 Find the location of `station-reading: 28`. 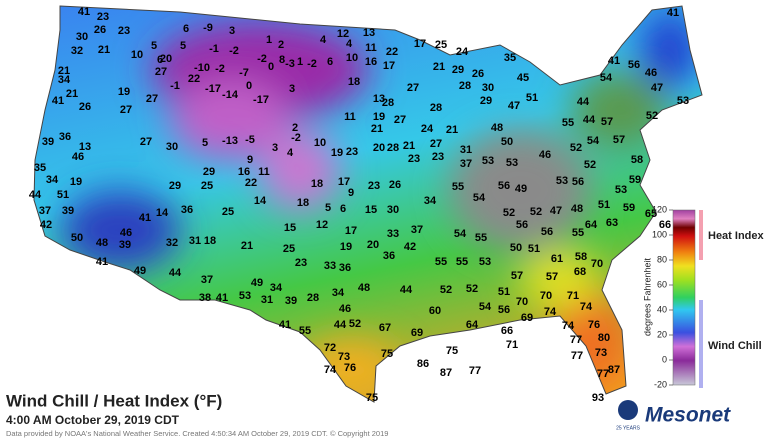

station-reading: 28 is located at coordinates (393, 148).